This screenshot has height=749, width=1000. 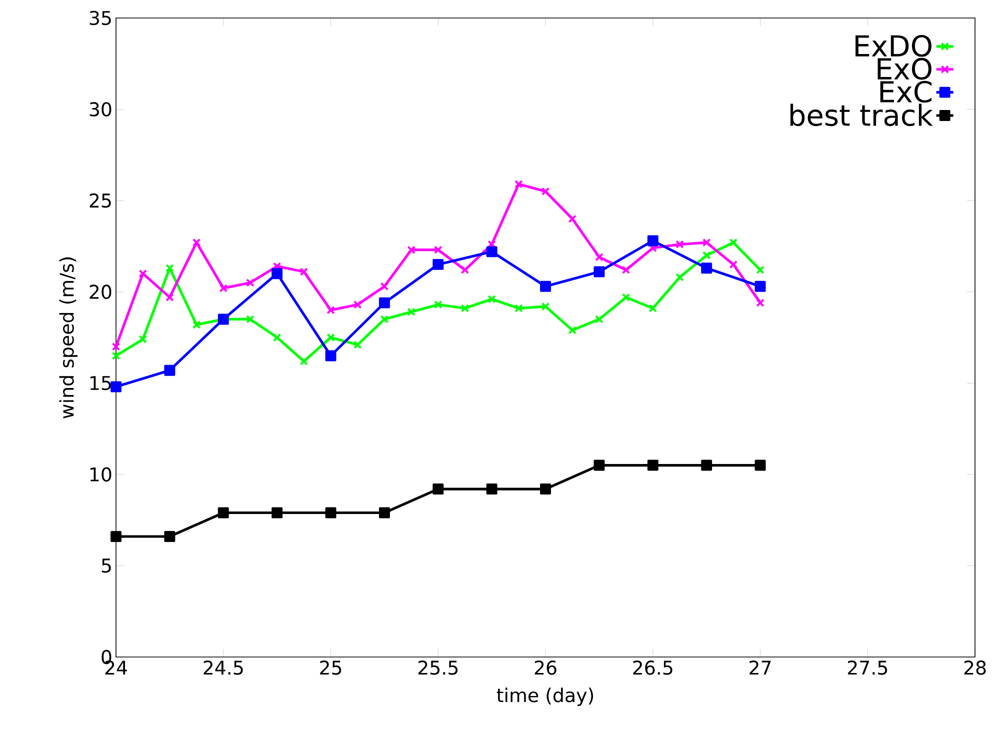 I want to click on x-tick-label: 27.5, so click(x=868, y=667).